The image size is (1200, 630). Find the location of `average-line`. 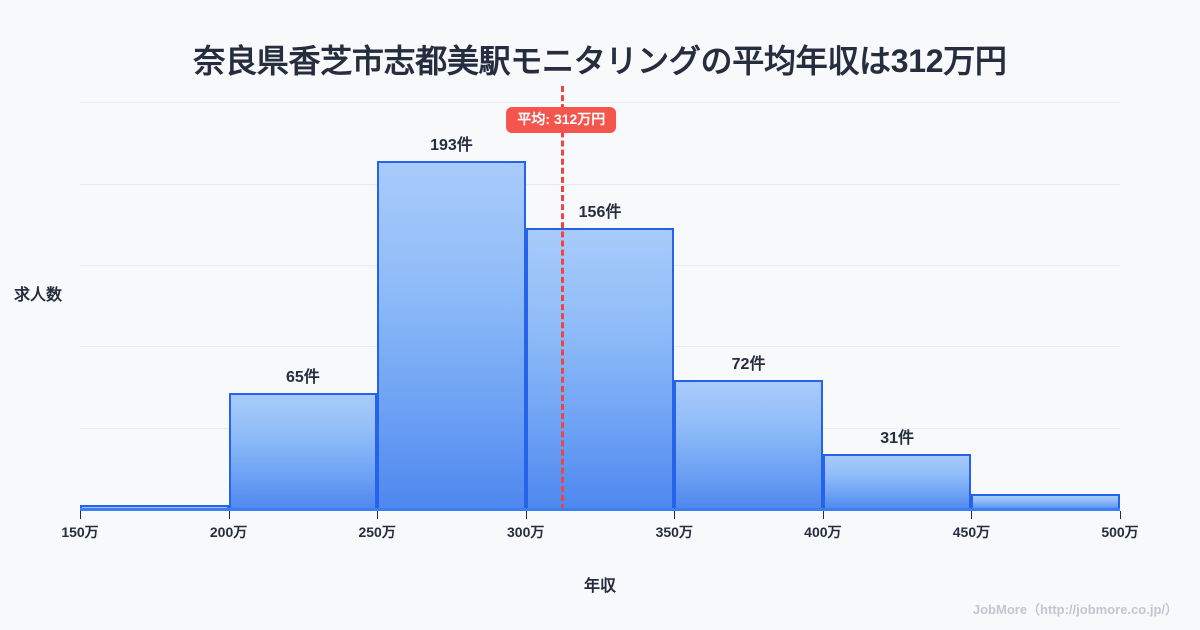

average-line is located at coordinates (563, 298).